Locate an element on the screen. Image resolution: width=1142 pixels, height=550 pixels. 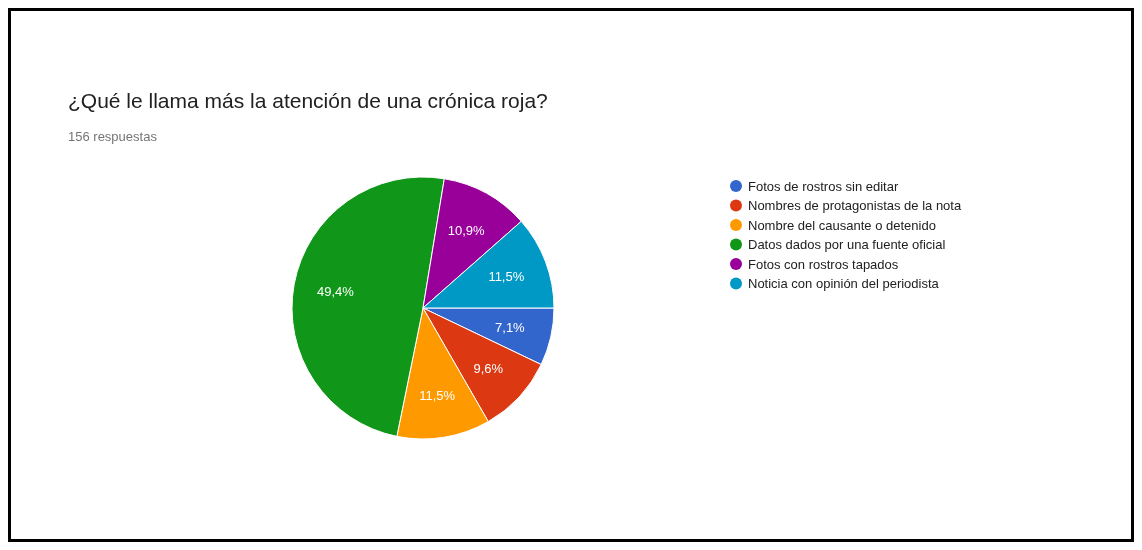
data-label: 10,9% is located at coordinates (466, 230).